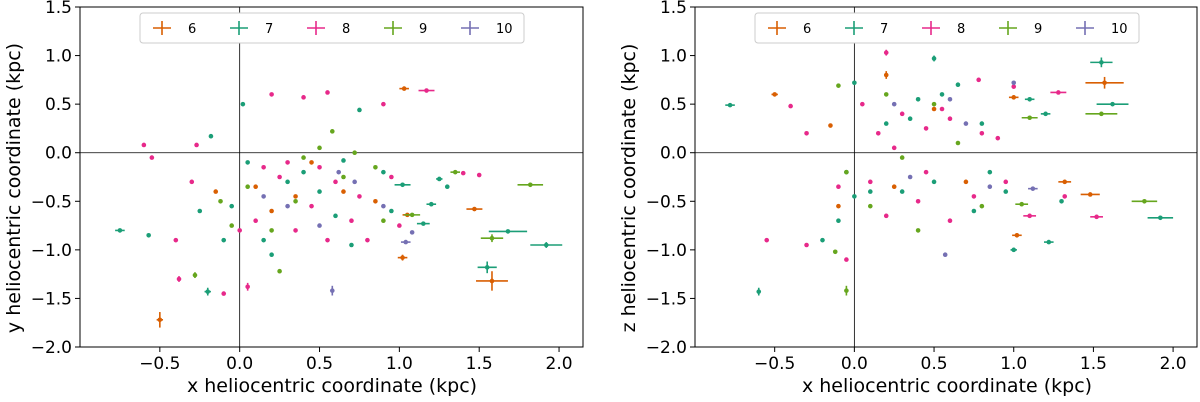 The width and height of the screenshot is (1200, 402). Describe the element at coordinates (51, 299) in the screenshot. I see `y-tick-label: −1.5` at that location.